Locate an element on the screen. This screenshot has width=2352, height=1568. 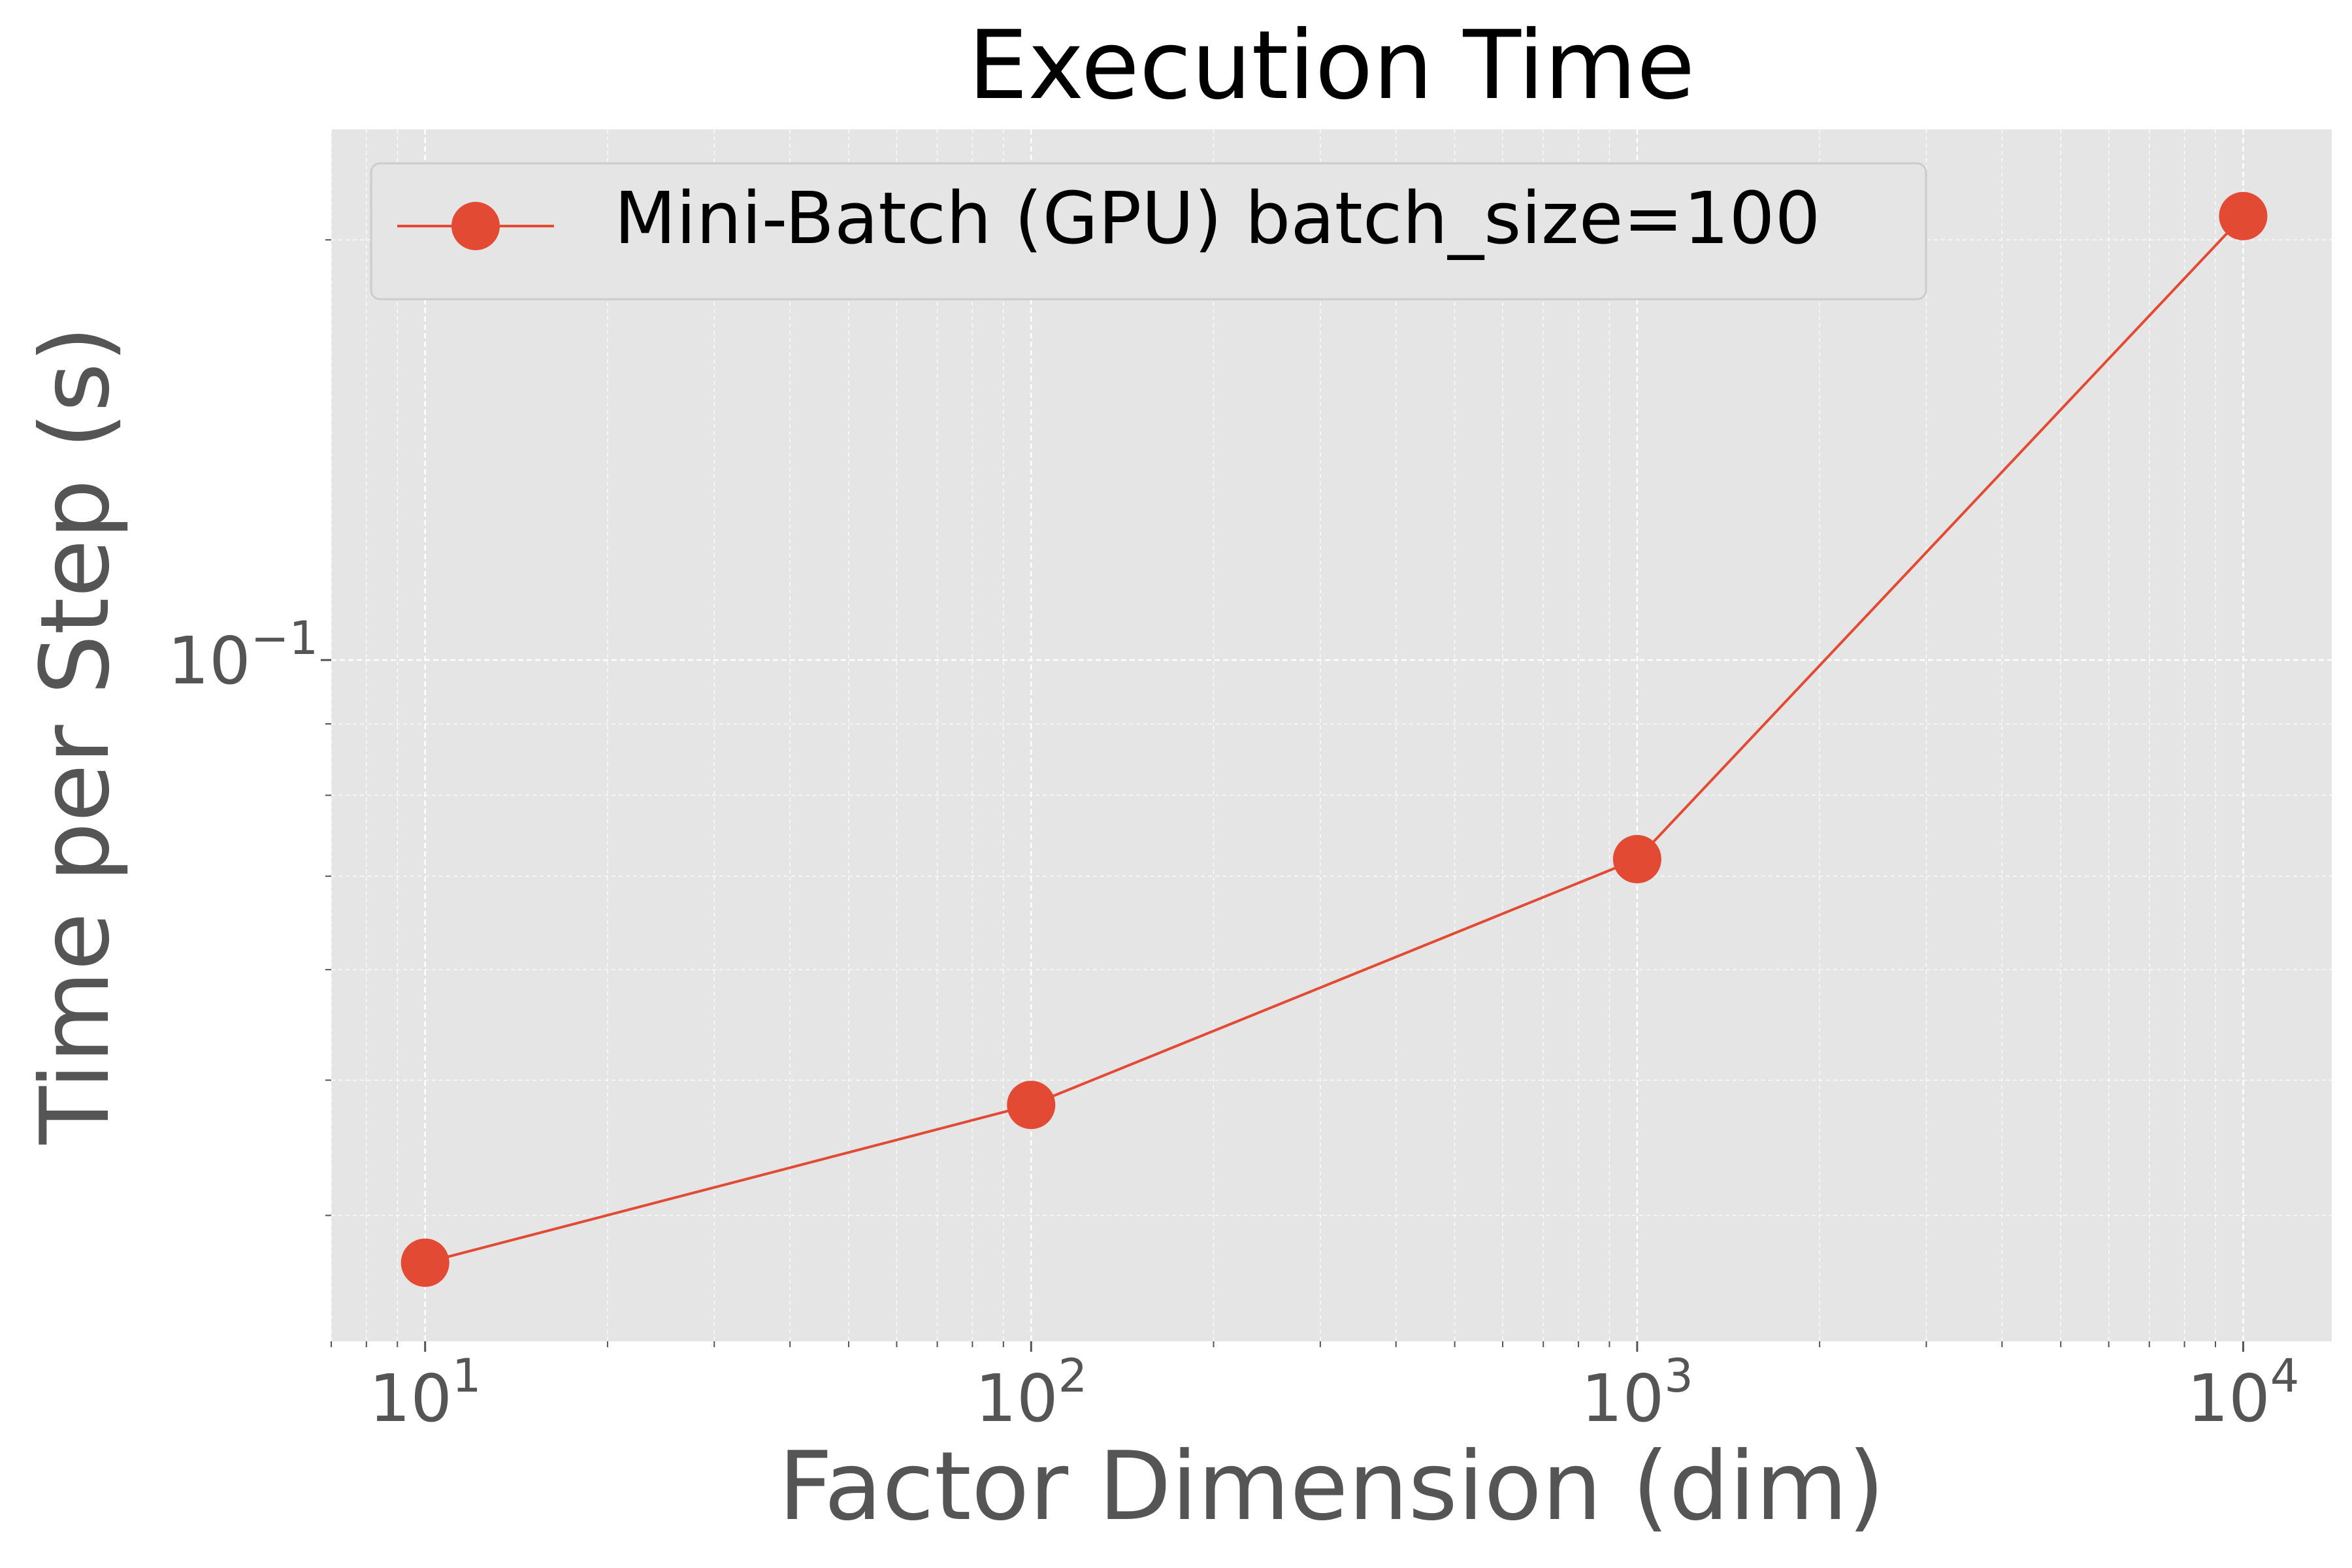
chart-title: Execution Time is located at coordinates (1331, 65).